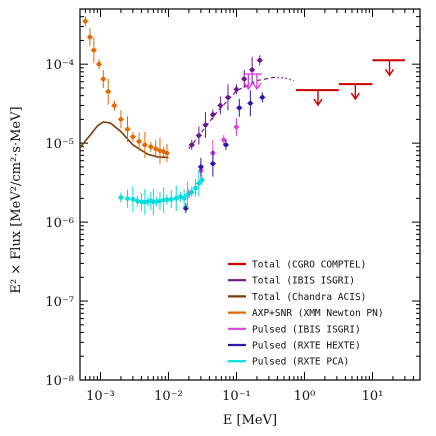 The height and width of the screenshot is (436, 436). Describe the element at coordinates (309, 265) in the screenshot. I see `legend-label: Total (CGRO COMPTEL)` at that location.